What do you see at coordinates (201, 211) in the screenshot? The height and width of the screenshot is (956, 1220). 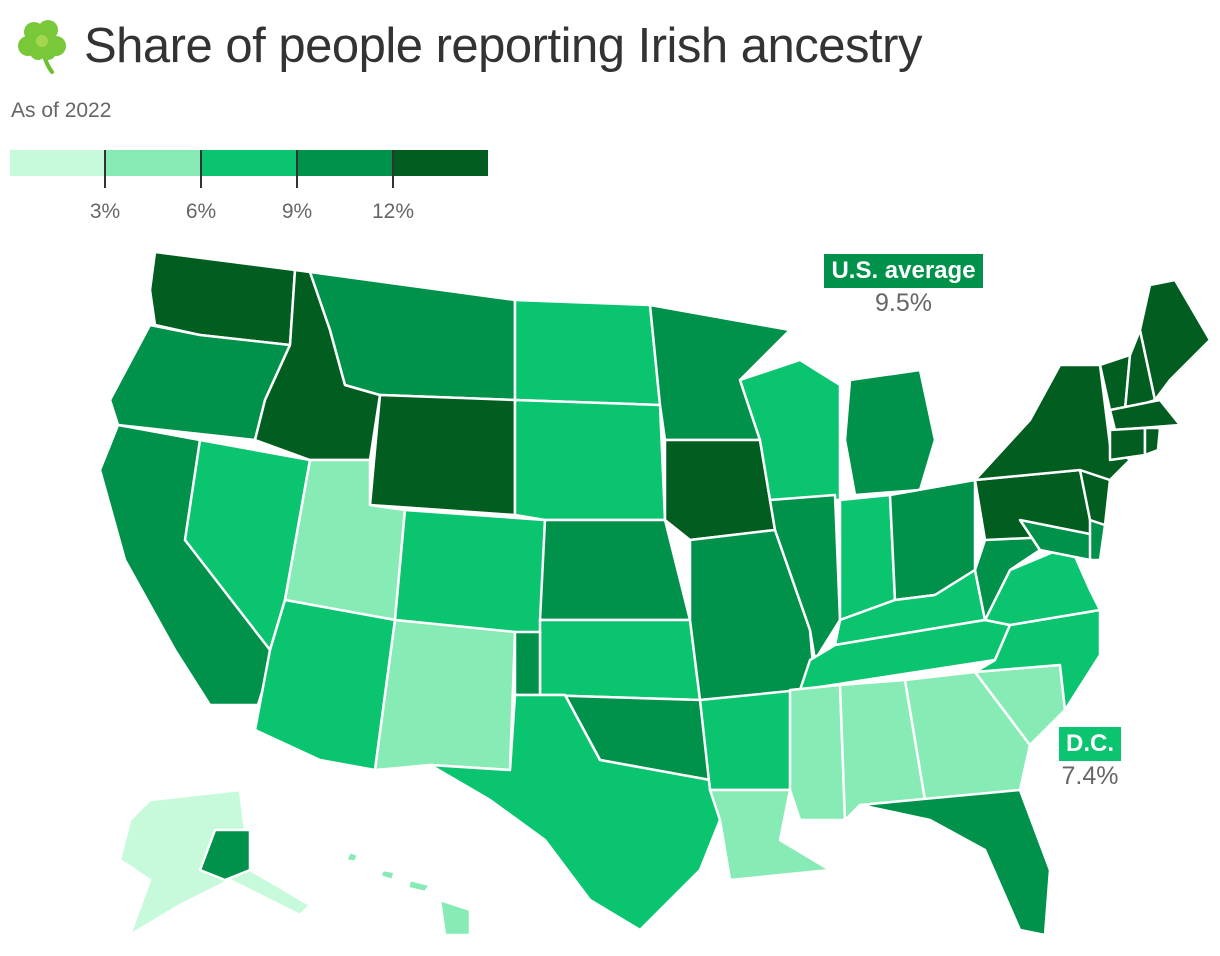 I see `legend-label-6: 6%` at bounding box center [201, 211].